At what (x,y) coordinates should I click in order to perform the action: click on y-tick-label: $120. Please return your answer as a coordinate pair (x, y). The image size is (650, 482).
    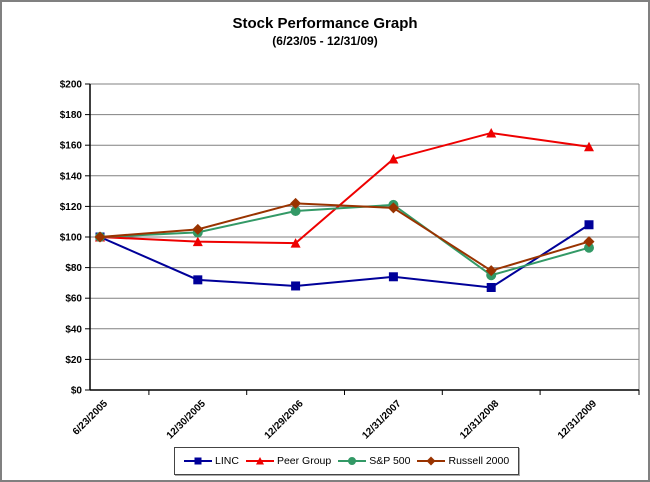
    Looking at the image, I should click on (71, 207).